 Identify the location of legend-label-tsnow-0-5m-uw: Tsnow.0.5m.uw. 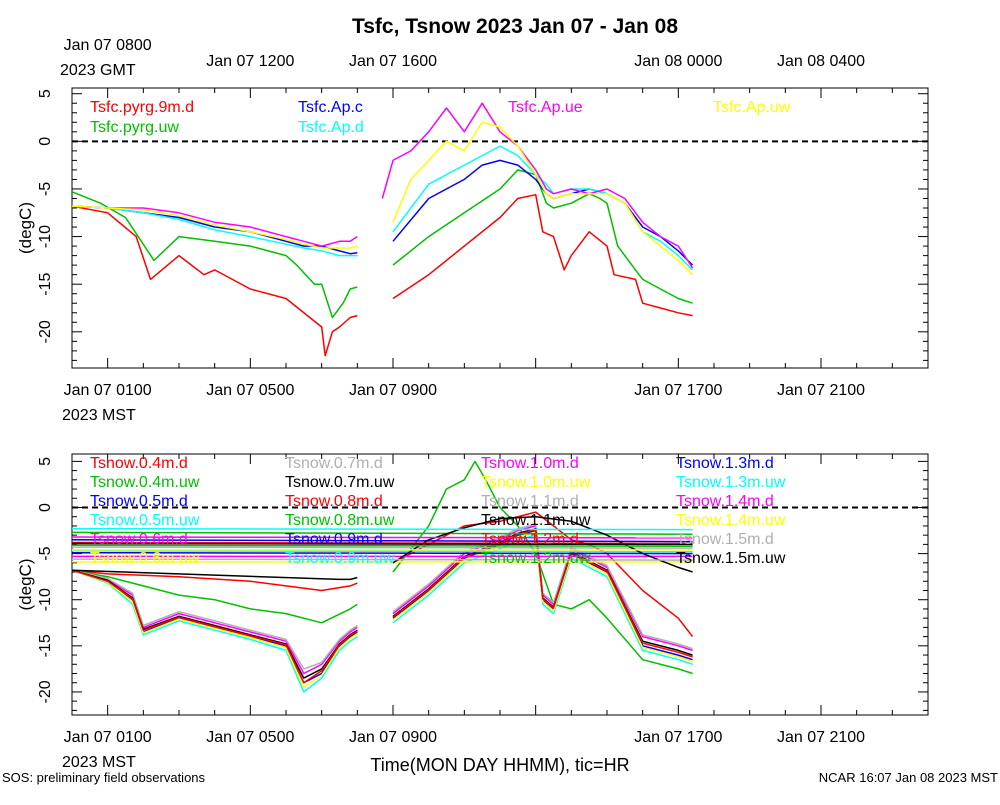
(145, 520).